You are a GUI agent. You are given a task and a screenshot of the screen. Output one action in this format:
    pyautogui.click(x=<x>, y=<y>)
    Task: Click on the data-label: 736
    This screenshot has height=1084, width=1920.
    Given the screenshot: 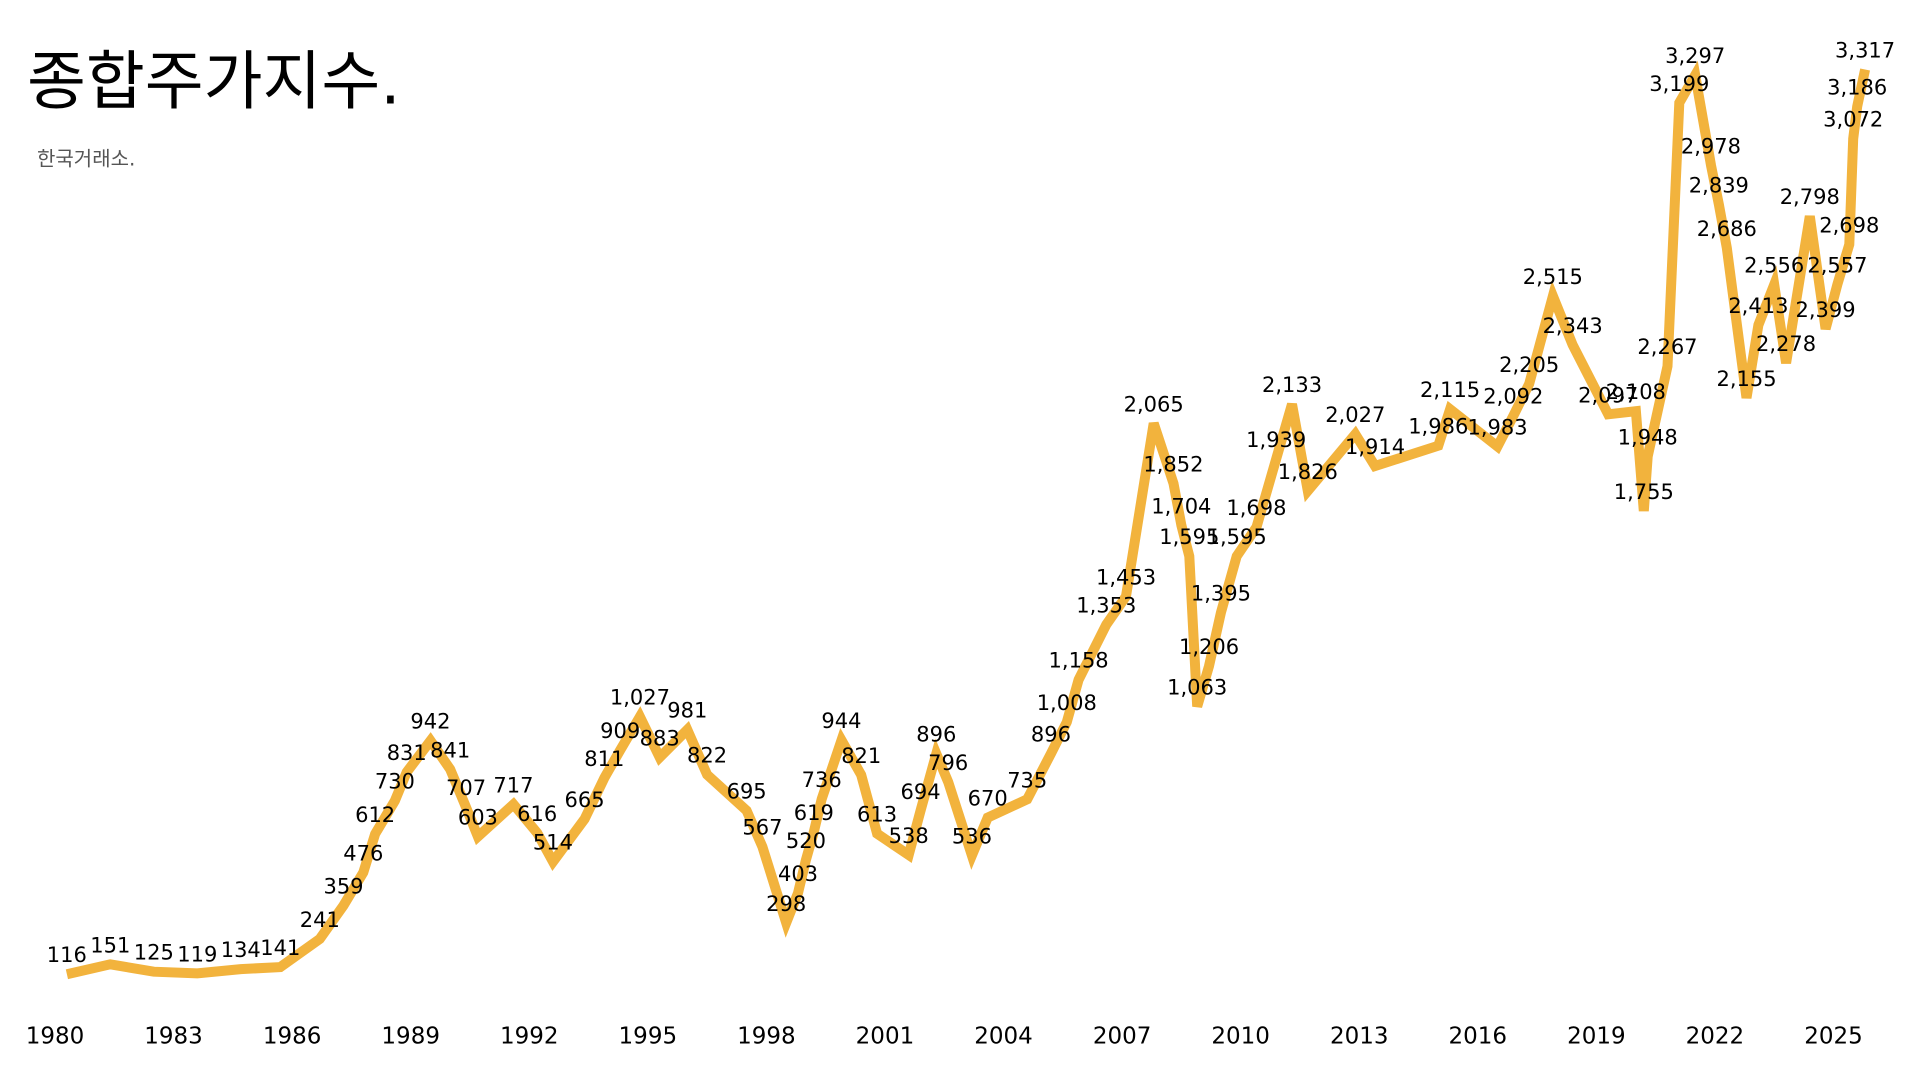 What is the action you would take?
    pyautogui.click(x=822, y=780)
    